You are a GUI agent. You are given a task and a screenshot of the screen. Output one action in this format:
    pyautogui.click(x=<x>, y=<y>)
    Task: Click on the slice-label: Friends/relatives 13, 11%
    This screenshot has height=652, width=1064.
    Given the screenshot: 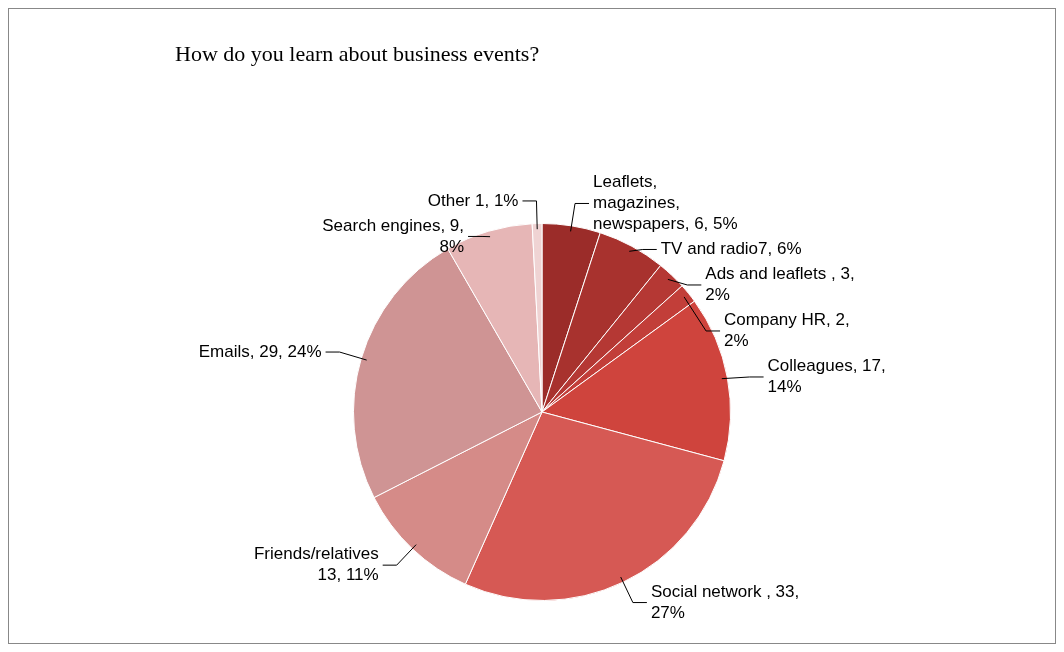 What is the action you would take?
    pyautogui.click(x=316, y=564)
    